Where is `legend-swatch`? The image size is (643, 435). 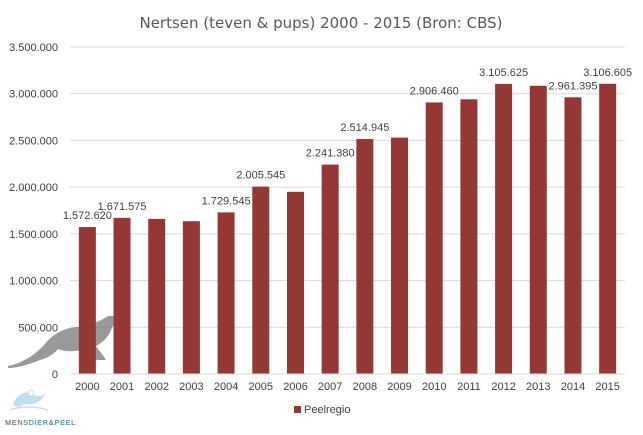 legend-swatch is located at coordinates (297, 409).